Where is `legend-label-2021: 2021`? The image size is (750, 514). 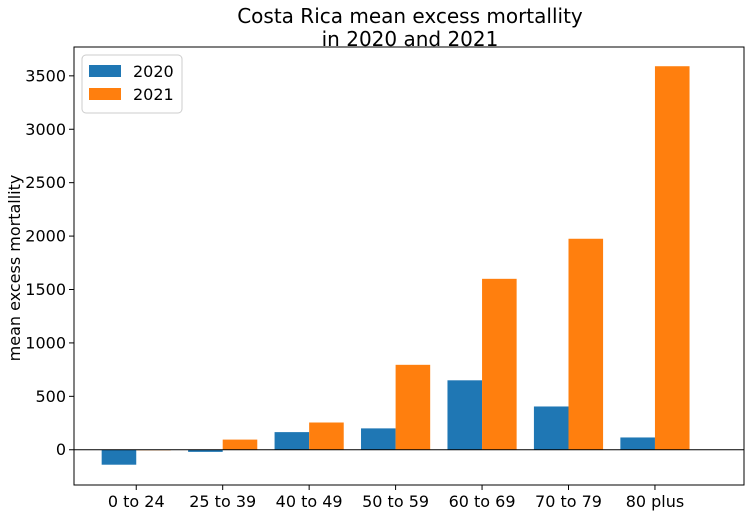
legend-label-2021: 2021 is located at coordinates (153, 94).